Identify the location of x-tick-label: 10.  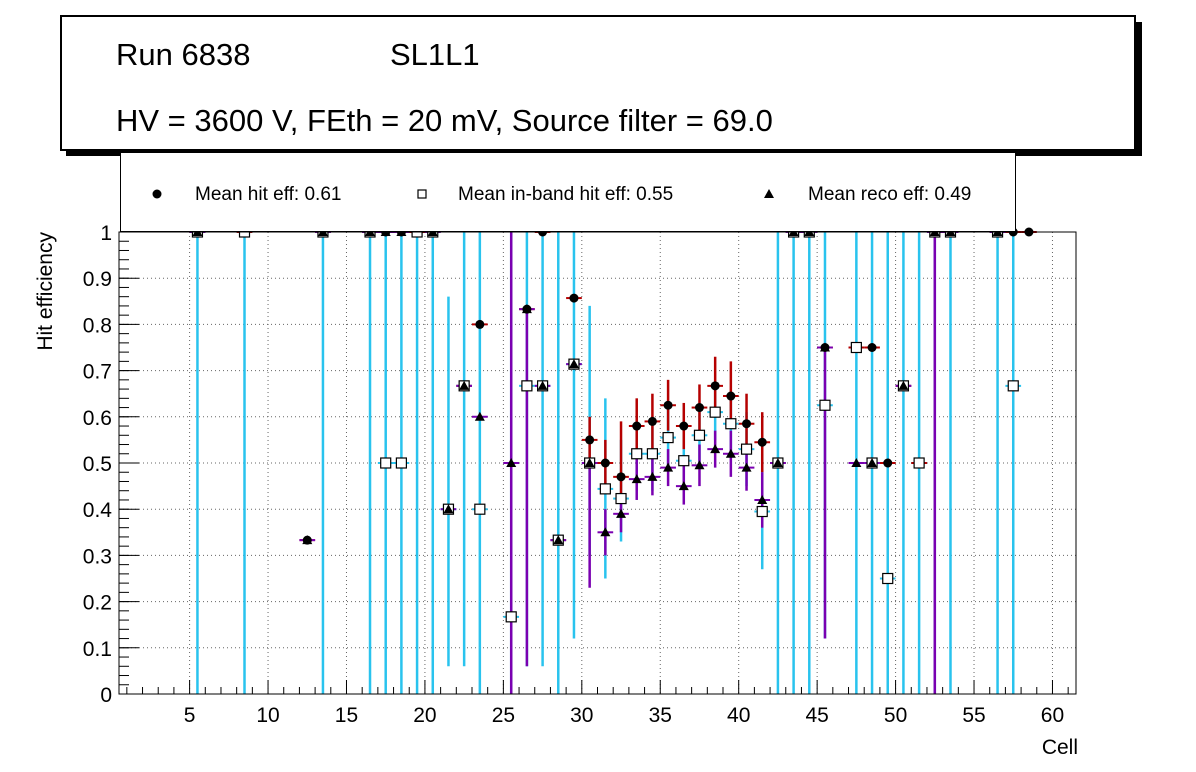
(267, 715).